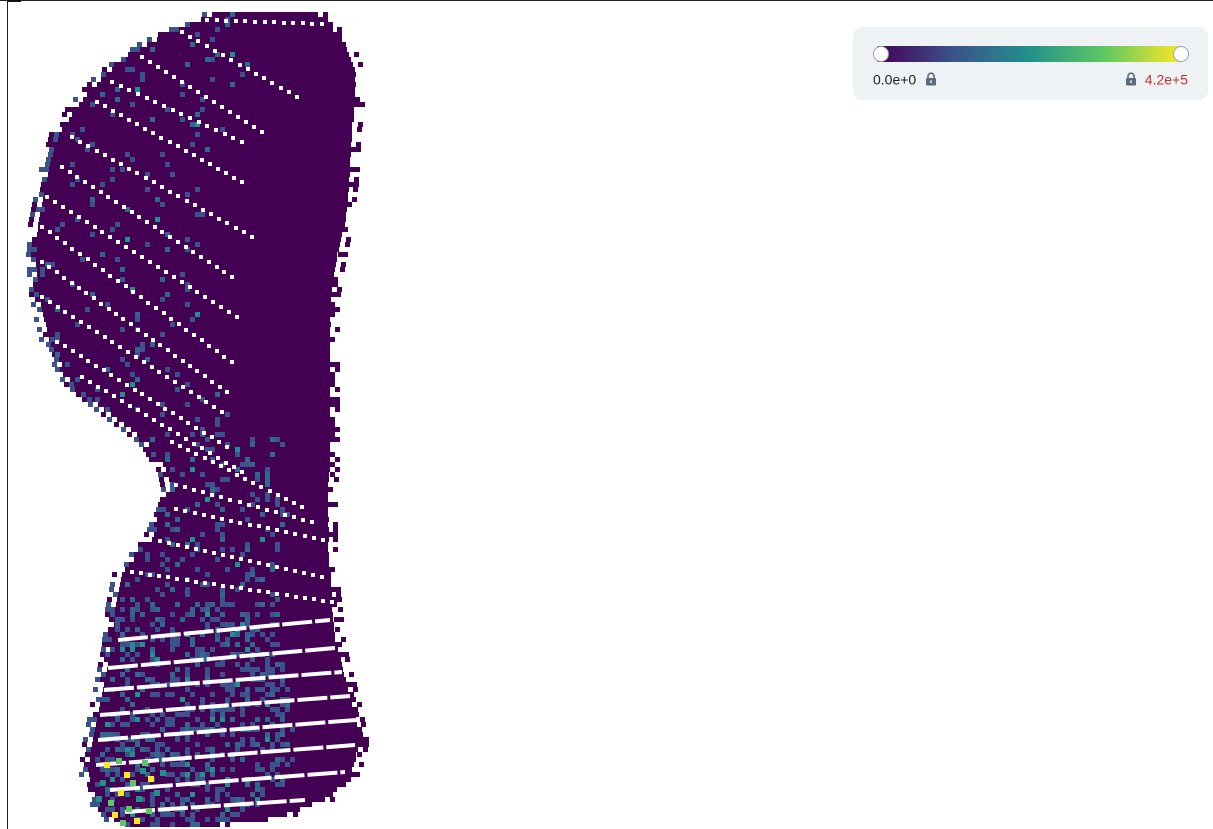  I want to click on colorbar-gradient, so click(1029, 54).